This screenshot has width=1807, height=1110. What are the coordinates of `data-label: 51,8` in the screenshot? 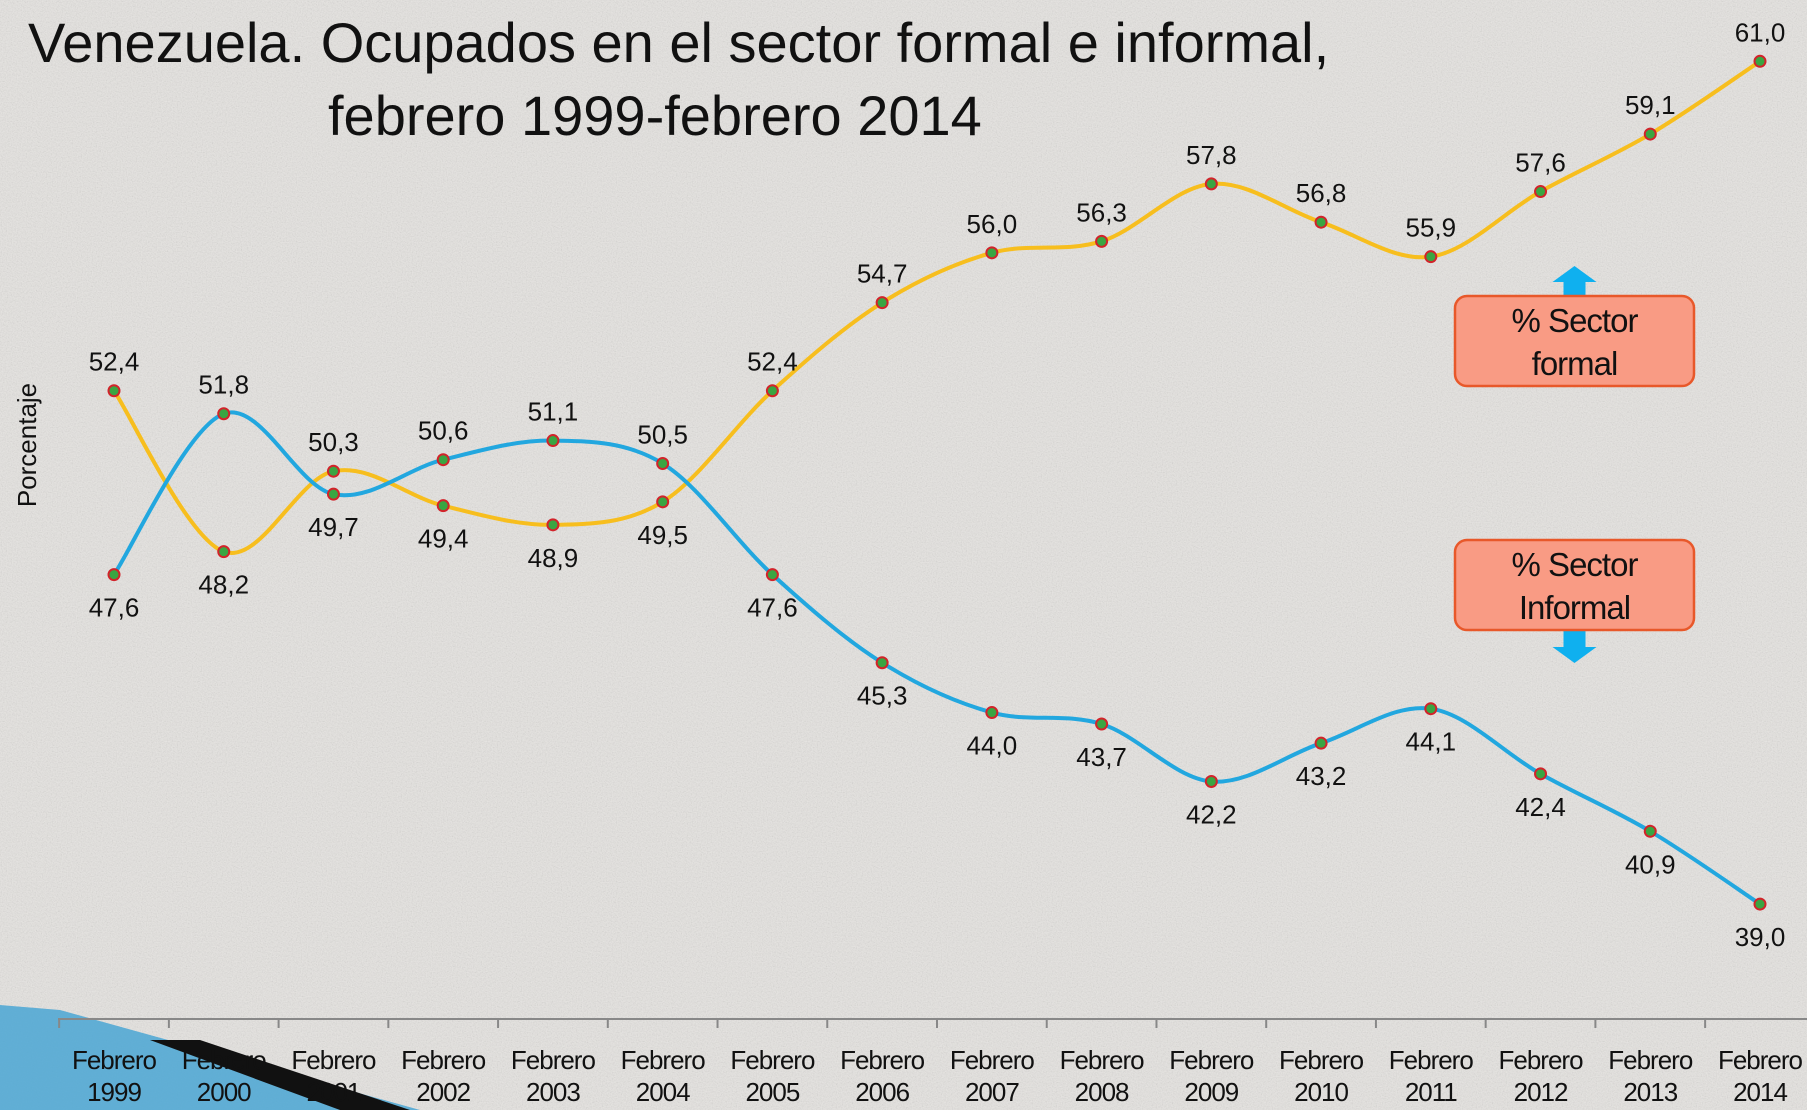 It's located at (223, 385).